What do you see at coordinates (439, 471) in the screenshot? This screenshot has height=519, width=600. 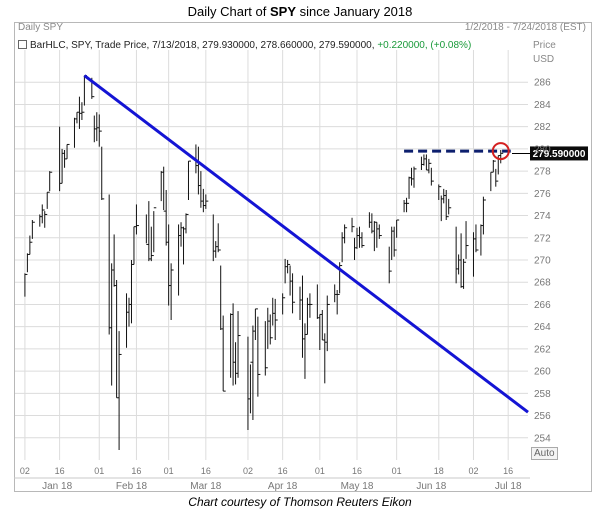 I see `date-tick-label: 18` at bounding box center [439, 471].